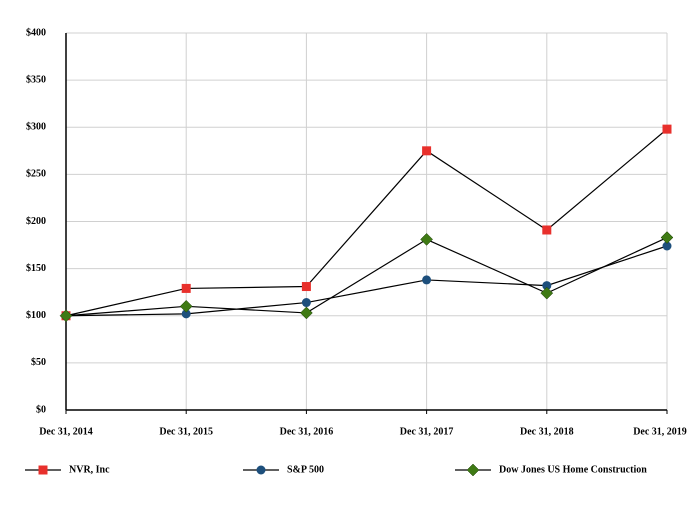  Describe the element at coordinates (89, 469) in the screenshot. I see `legend-label: NVR, Inc` at that location.